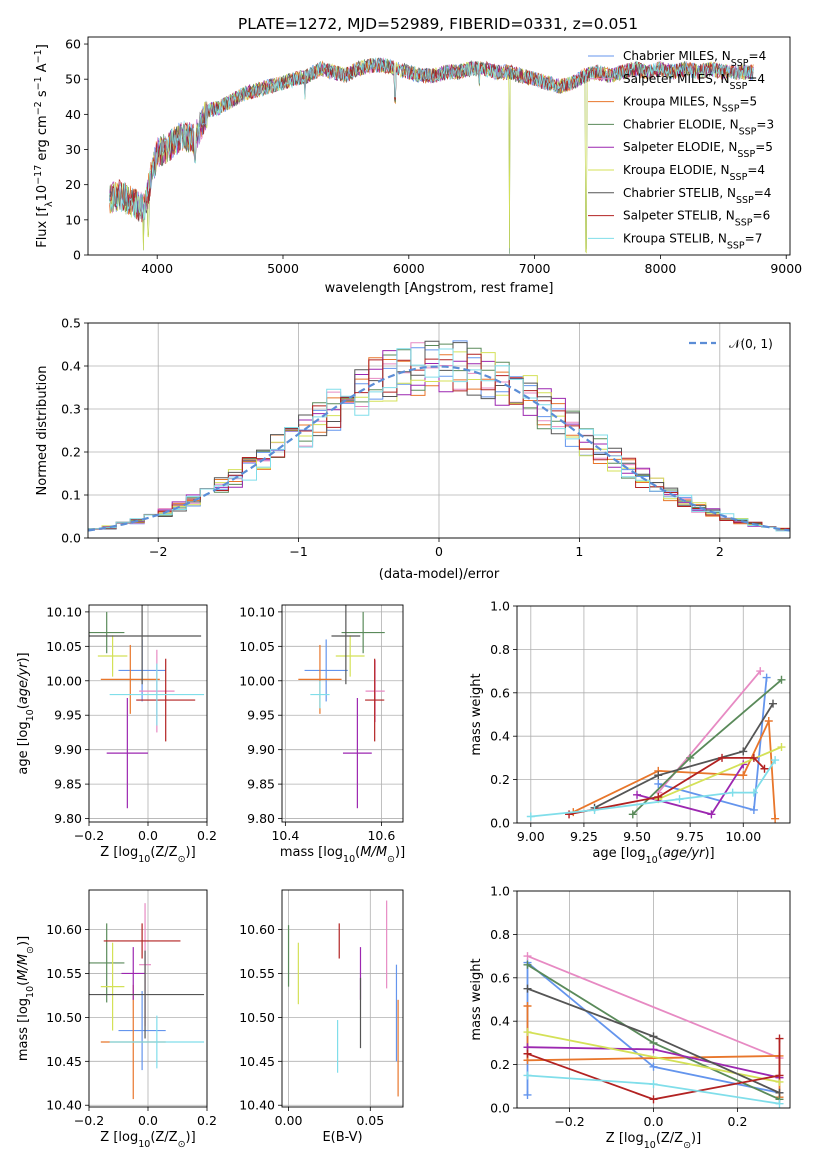 The width and height of the screenshot is (819, 1170). What do you see at coordinates (409, 268) in the screenshot?
I see `x-tick-label: 6000` at bounding box center [409, 268].